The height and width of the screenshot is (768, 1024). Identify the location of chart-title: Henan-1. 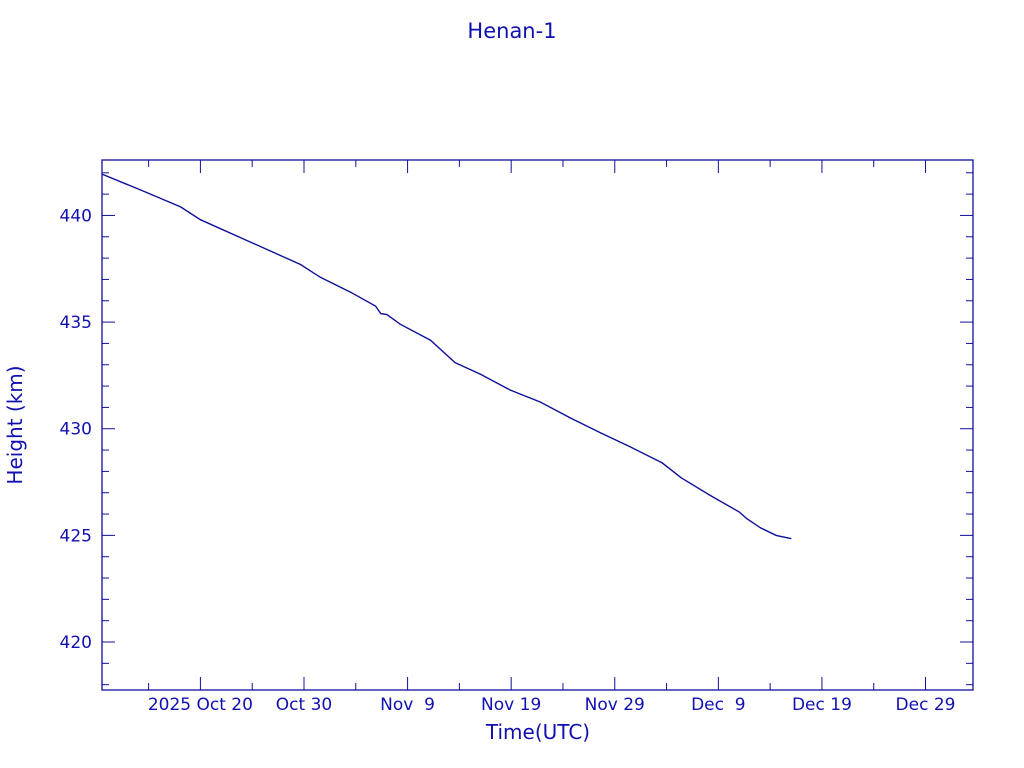
(511, 31).